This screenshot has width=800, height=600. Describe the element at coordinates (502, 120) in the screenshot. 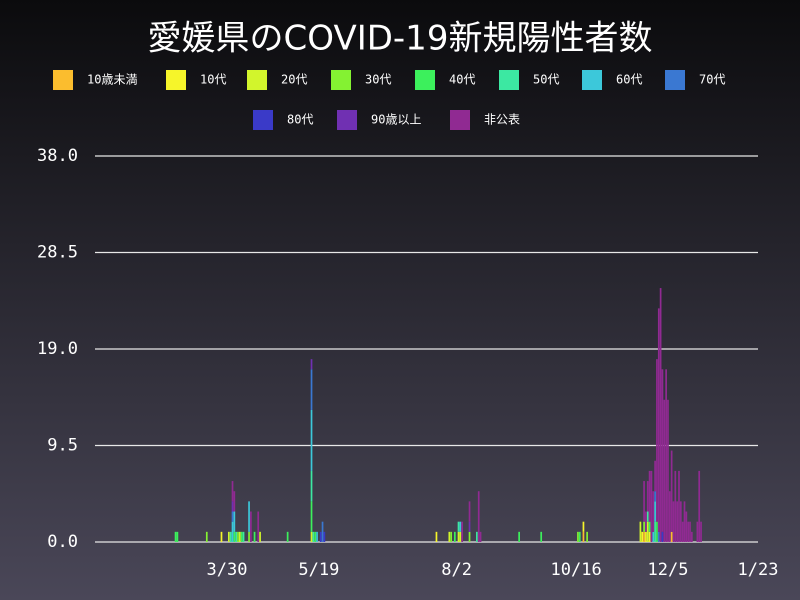

I see `legend-label: 非公表` at that location.